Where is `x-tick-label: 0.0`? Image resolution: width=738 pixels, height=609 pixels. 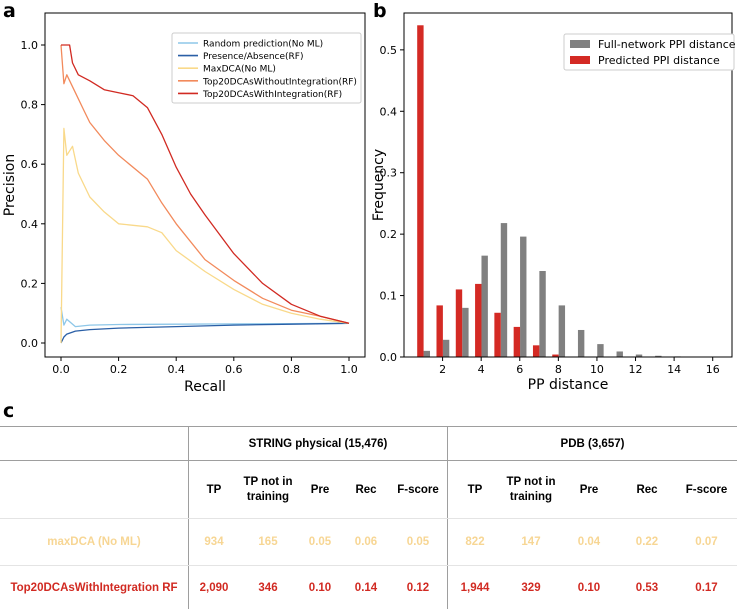 x-tick-label: 0.0 is located at coordinates (61, 369).